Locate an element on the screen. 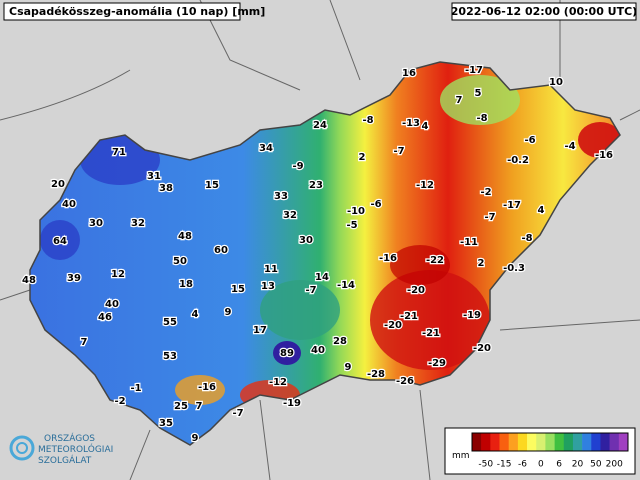  station-value: -4 is located at coordinates (569, 146).